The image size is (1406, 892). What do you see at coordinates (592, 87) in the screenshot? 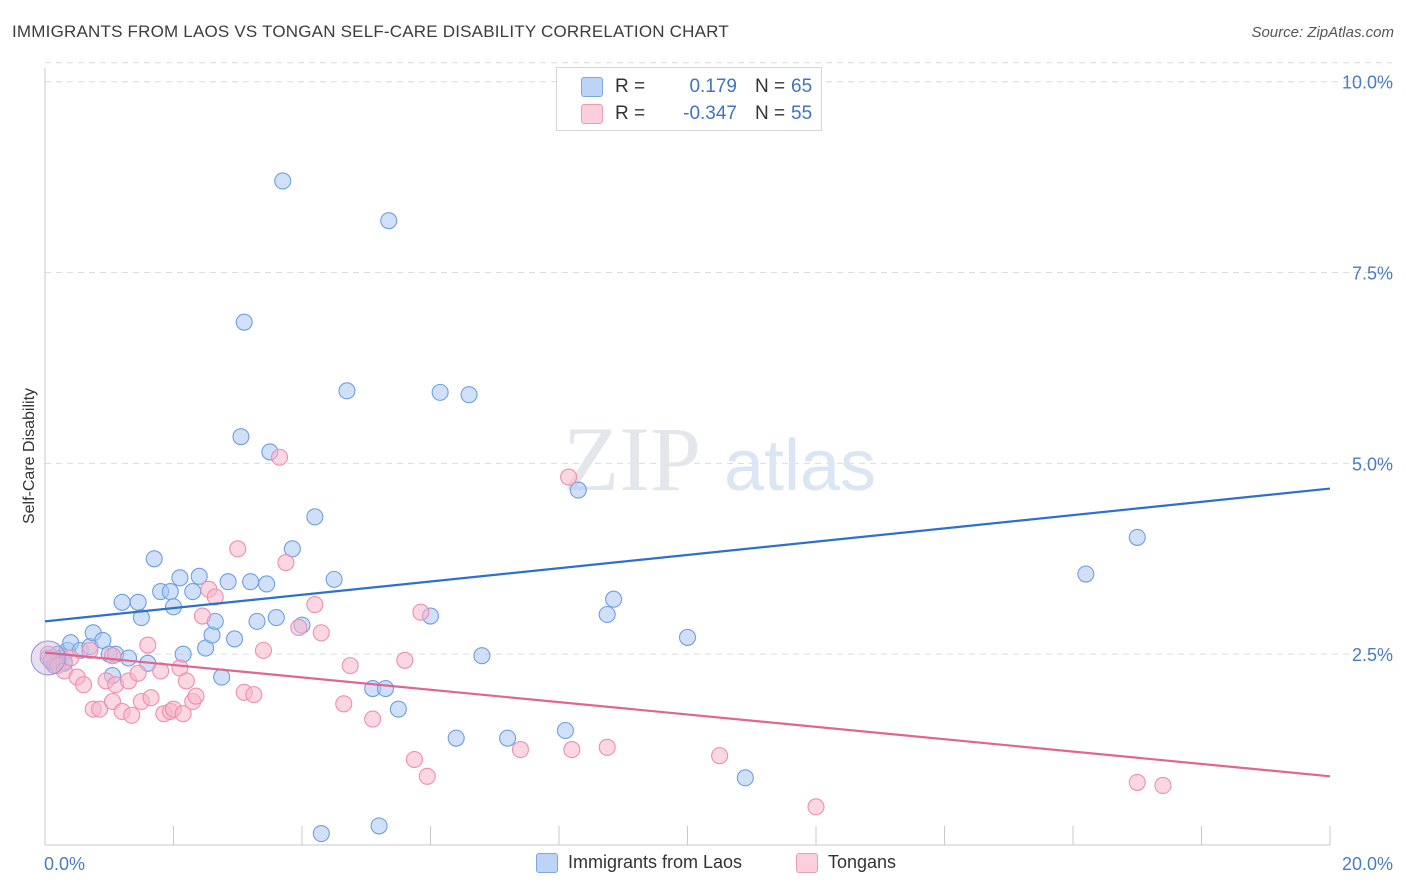
I see `legend-swatch-laos` at bounding box center [592, 87].